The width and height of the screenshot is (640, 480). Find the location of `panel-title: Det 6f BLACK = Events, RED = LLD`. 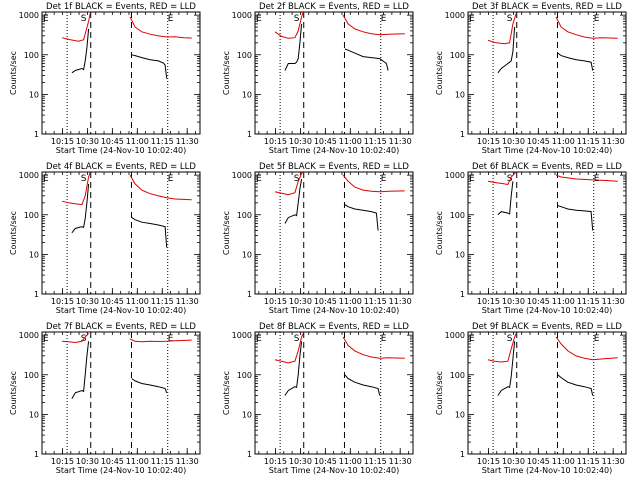

panel-title: Det 6f BLACK = Events, RED = LLD is located at coordinates (547, 167).